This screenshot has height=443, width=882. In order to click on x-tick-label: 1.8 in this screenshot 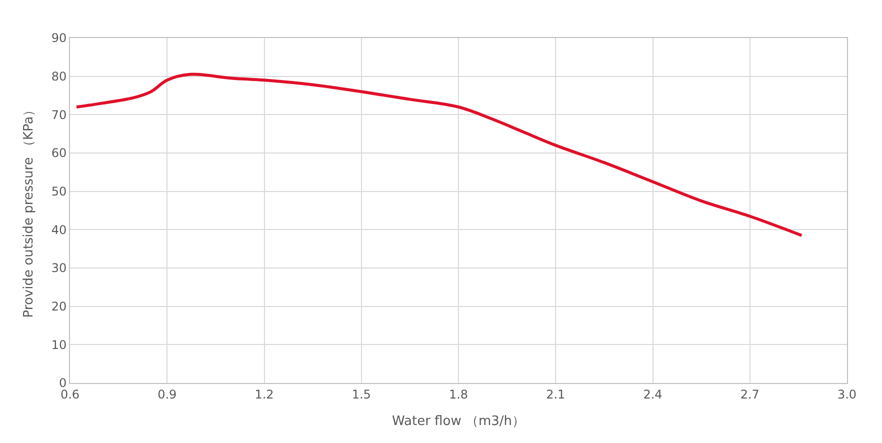, I will do `click(458, 394)`.